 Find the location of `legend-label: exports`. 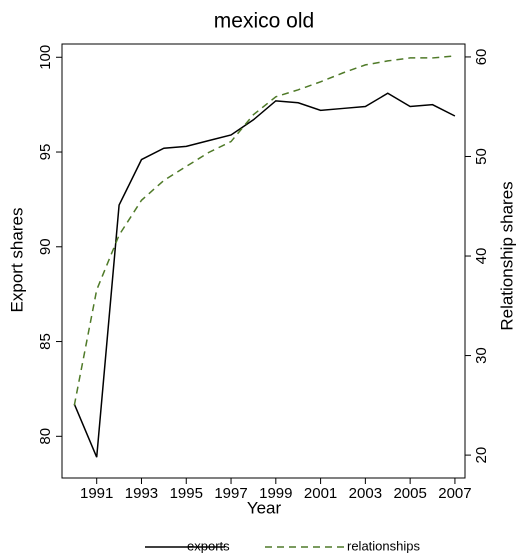

legend-label: exports is located at coordinates (208, 545).